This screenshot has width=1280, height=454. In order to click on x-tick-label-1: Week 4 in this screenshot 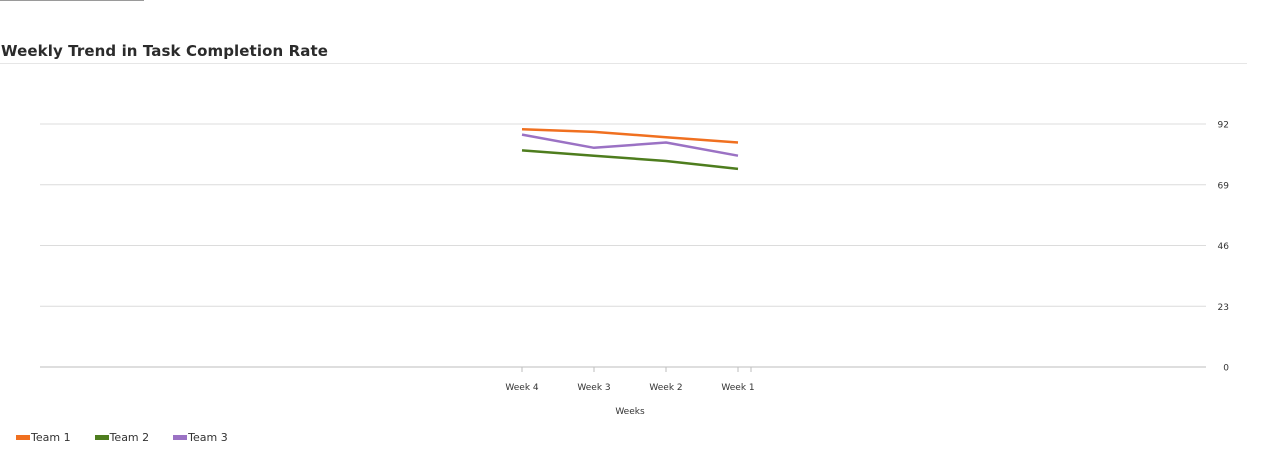, I will do `click(522, 388)`.